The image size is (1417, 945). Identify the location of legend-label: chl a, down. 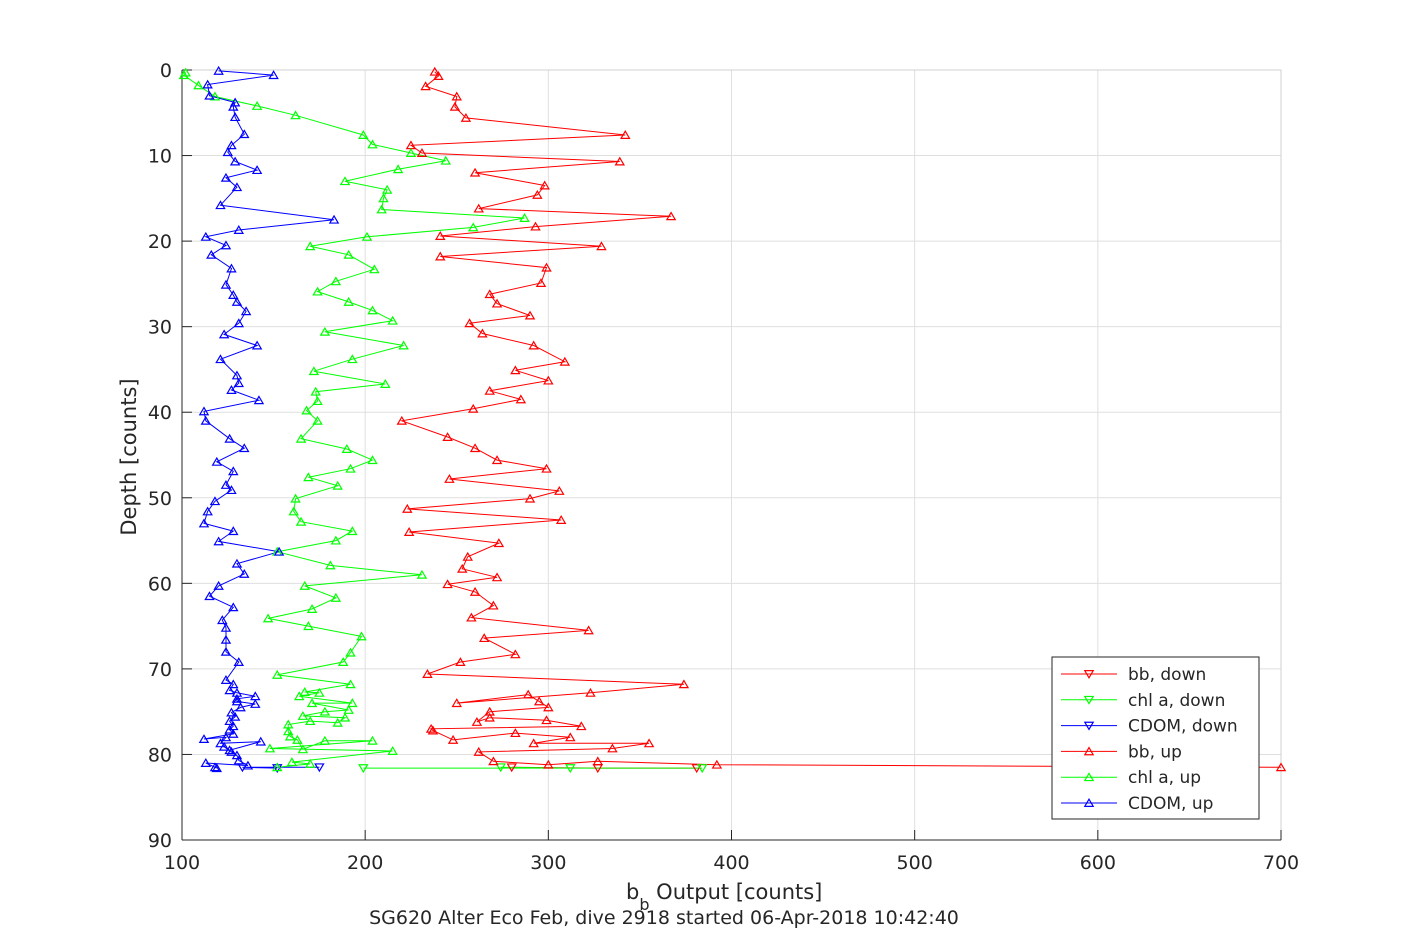
(1176, 701).